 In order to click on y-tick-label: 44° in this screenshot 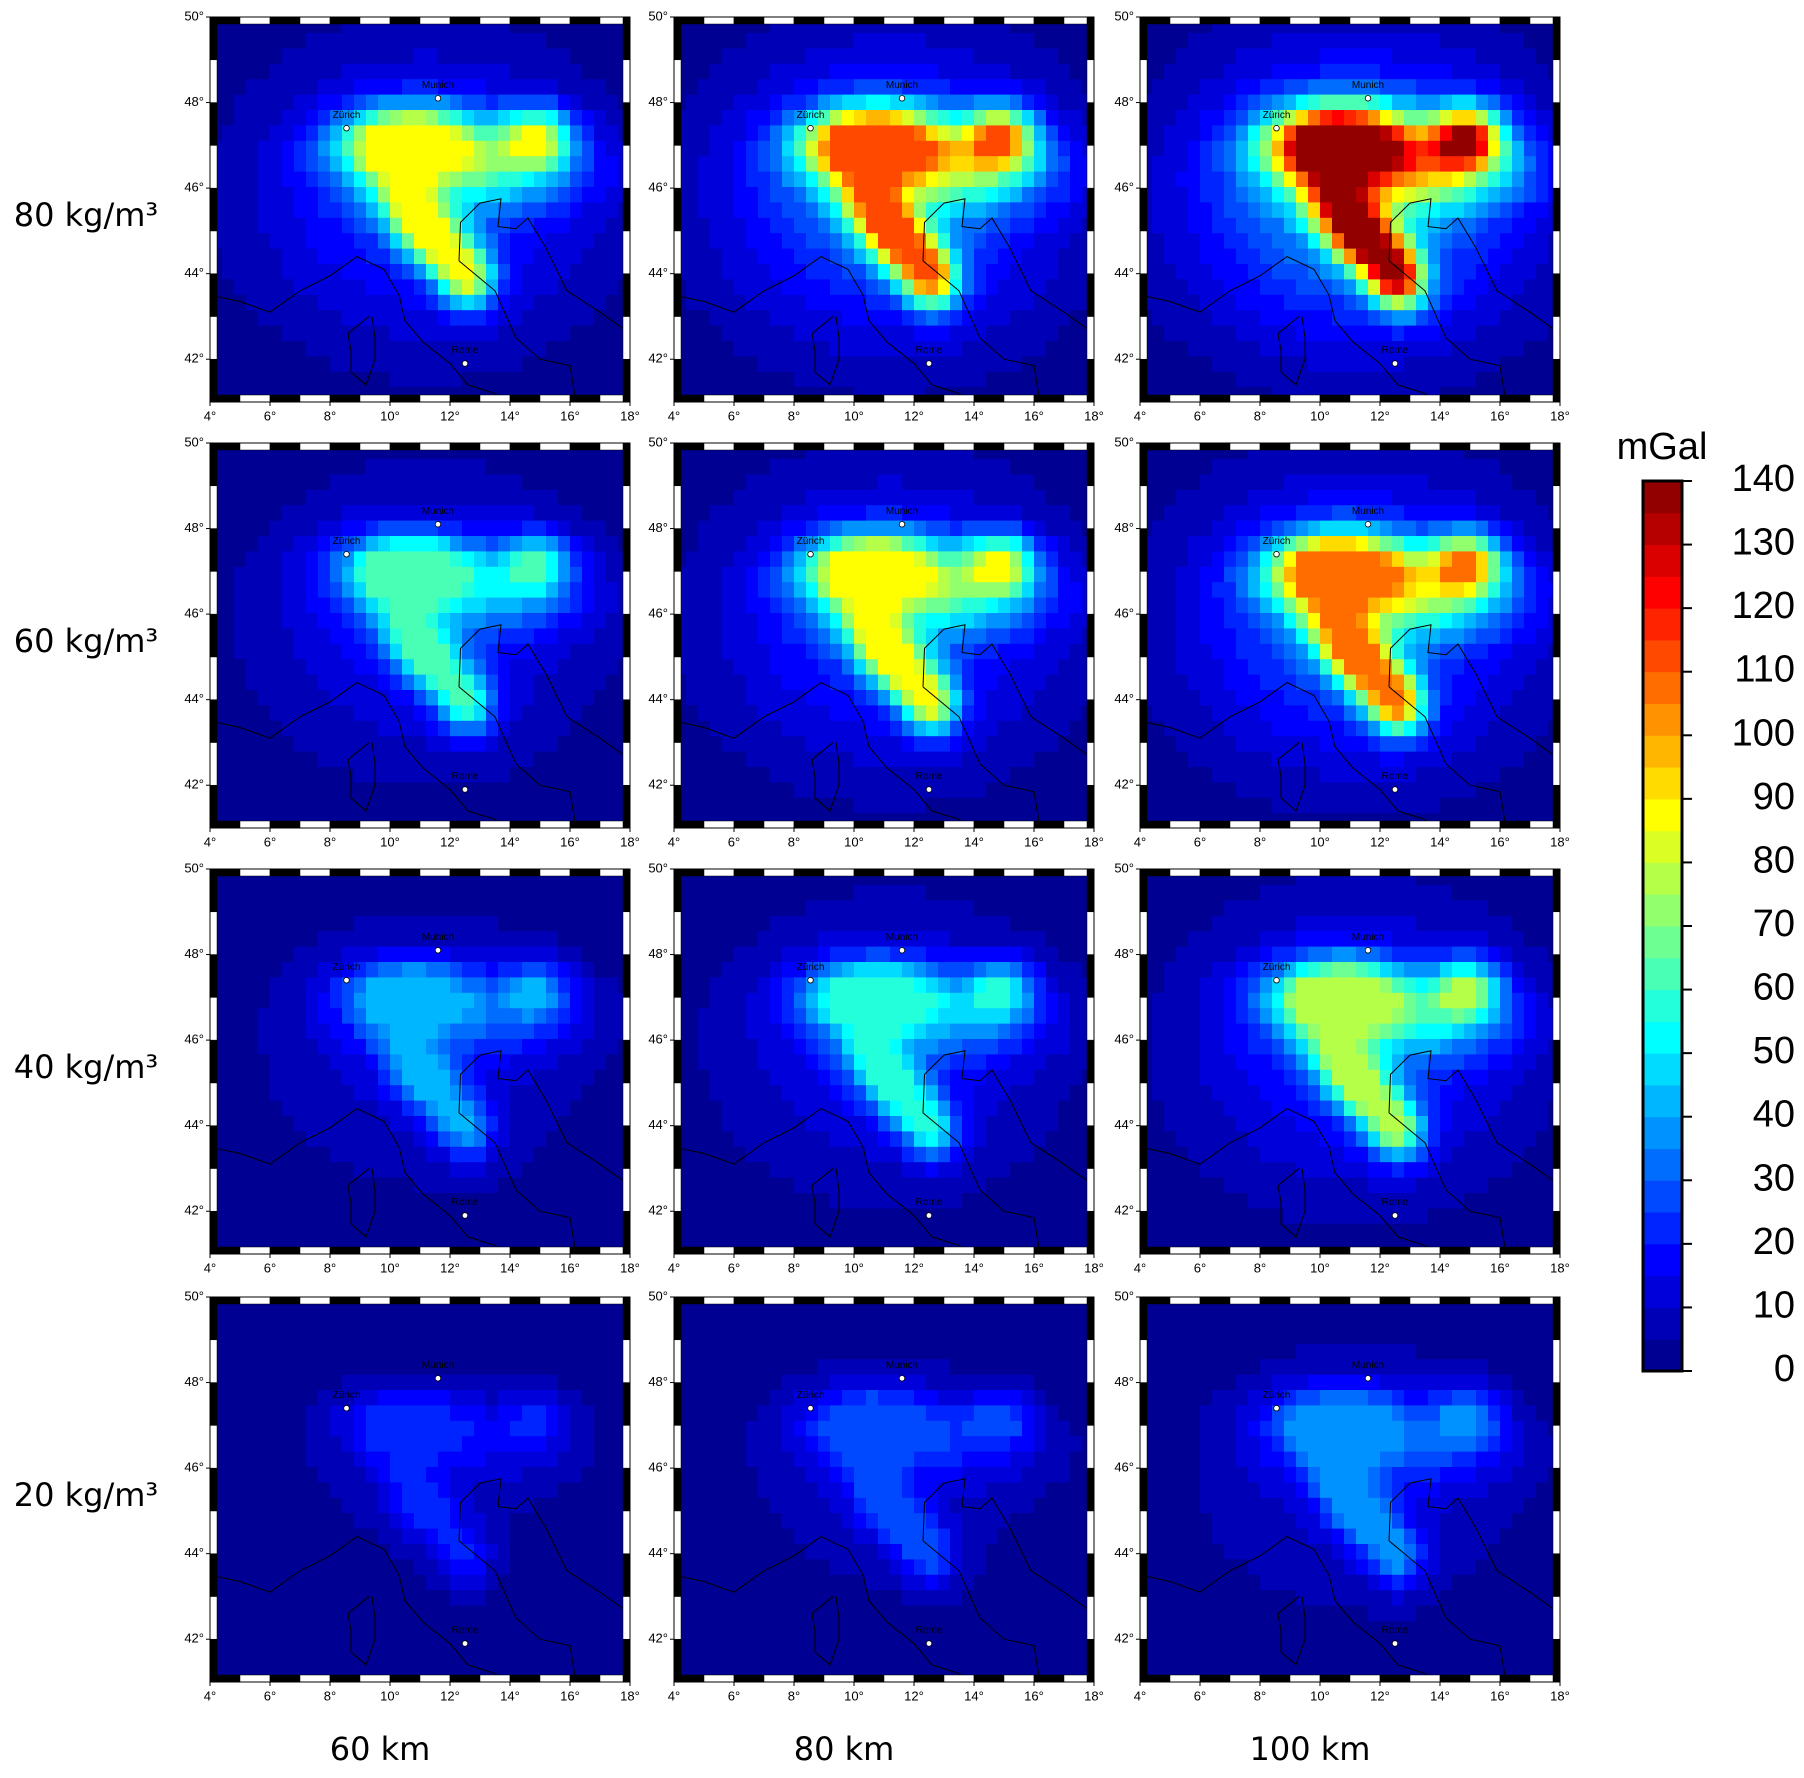, I will do `click(194, 272)`.